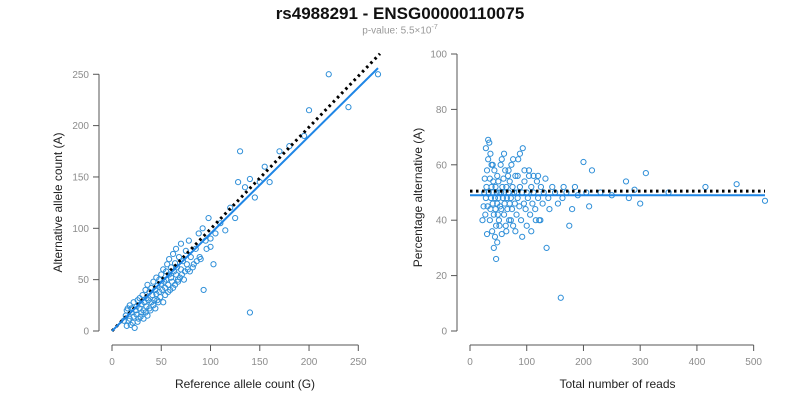  Describe the element at coordinates (162, 362) in the screenshot. I see `left-x-tick-label: 50` at that location.